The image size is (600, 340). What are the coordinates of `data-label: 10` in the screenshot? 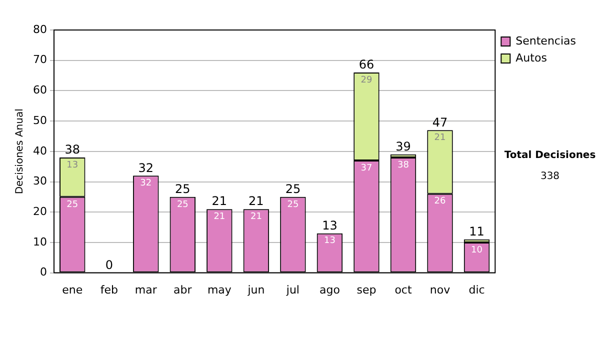 It's located at (477, 250).